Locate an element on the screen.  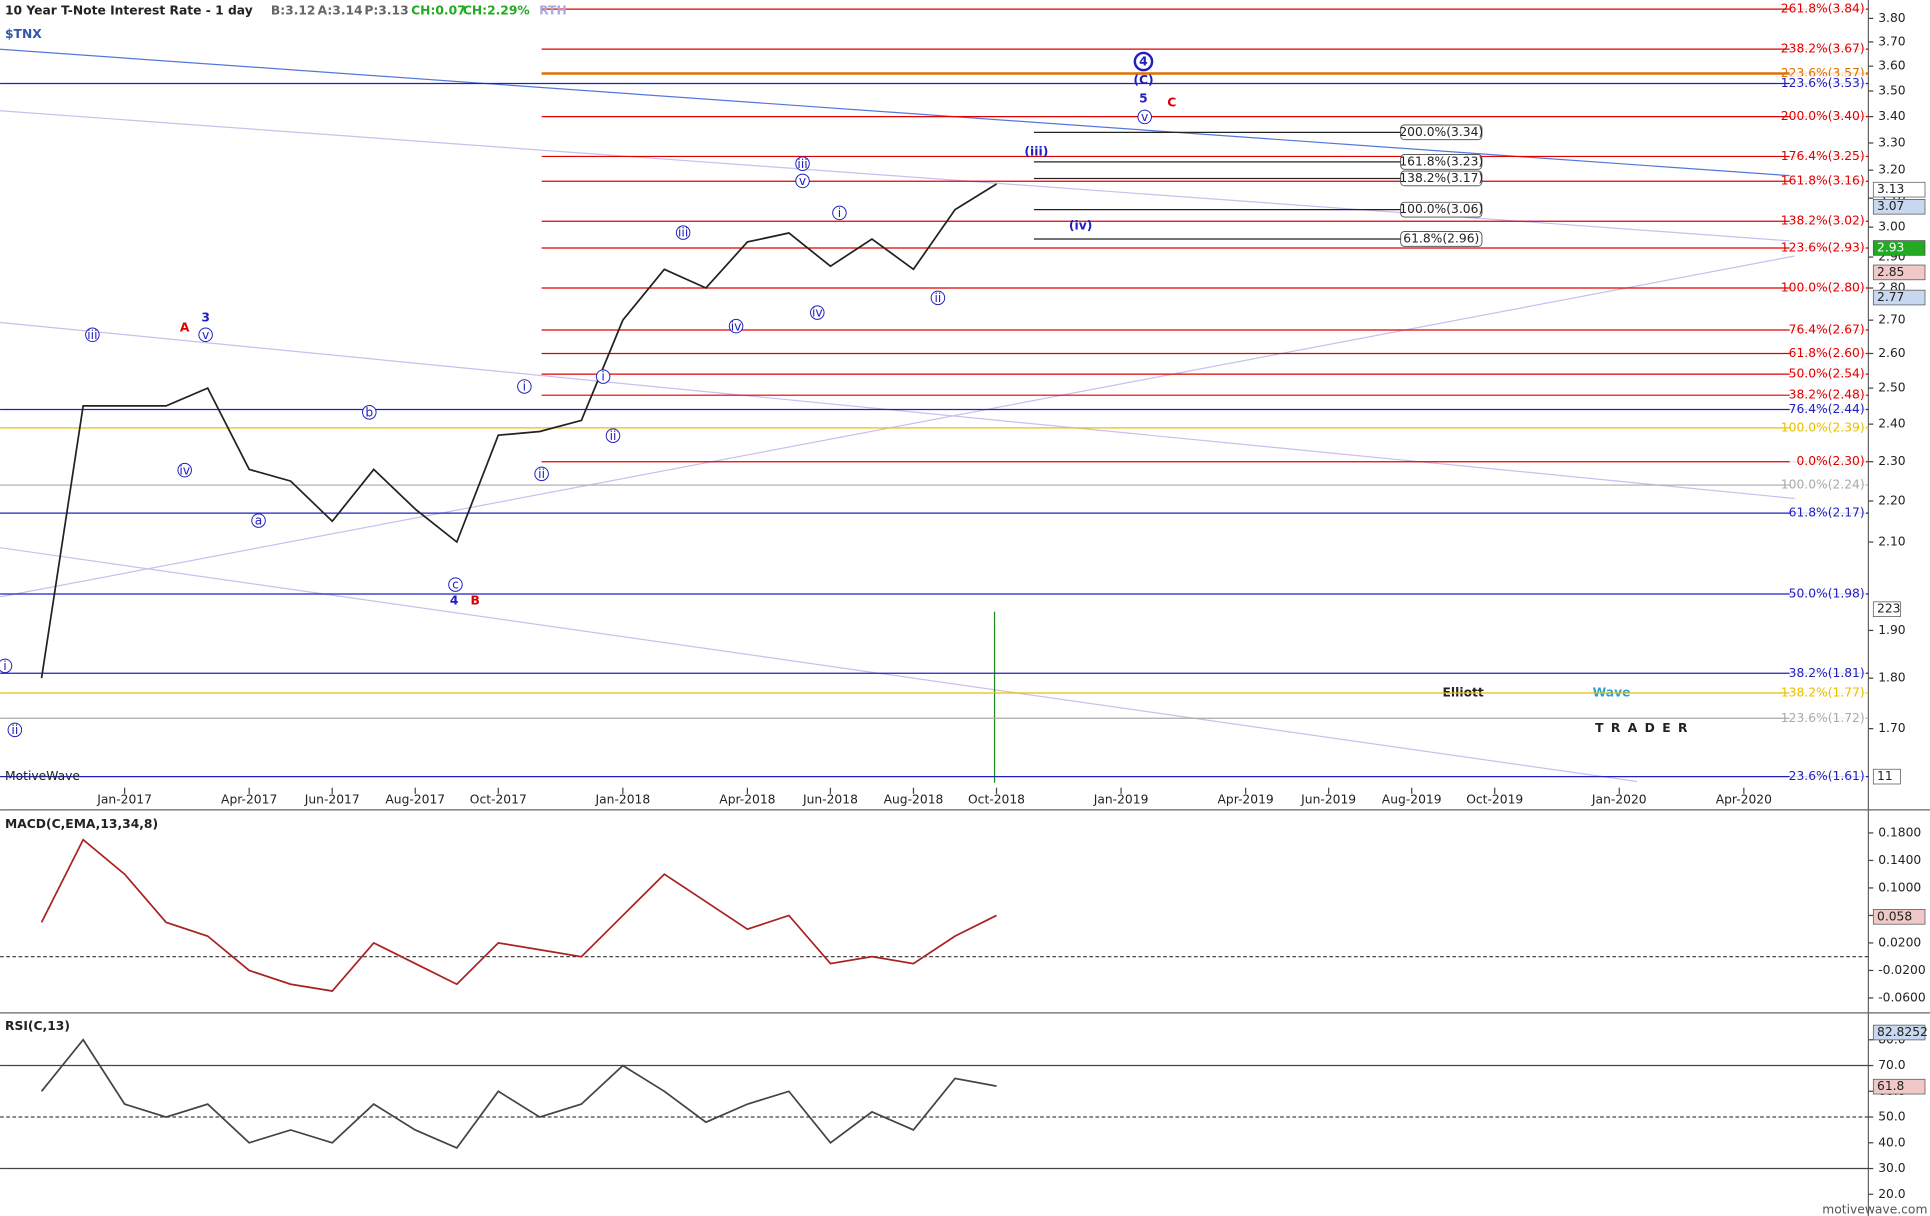
x-tick-label: Apr-2019 is located at coordinates (1246, 799).